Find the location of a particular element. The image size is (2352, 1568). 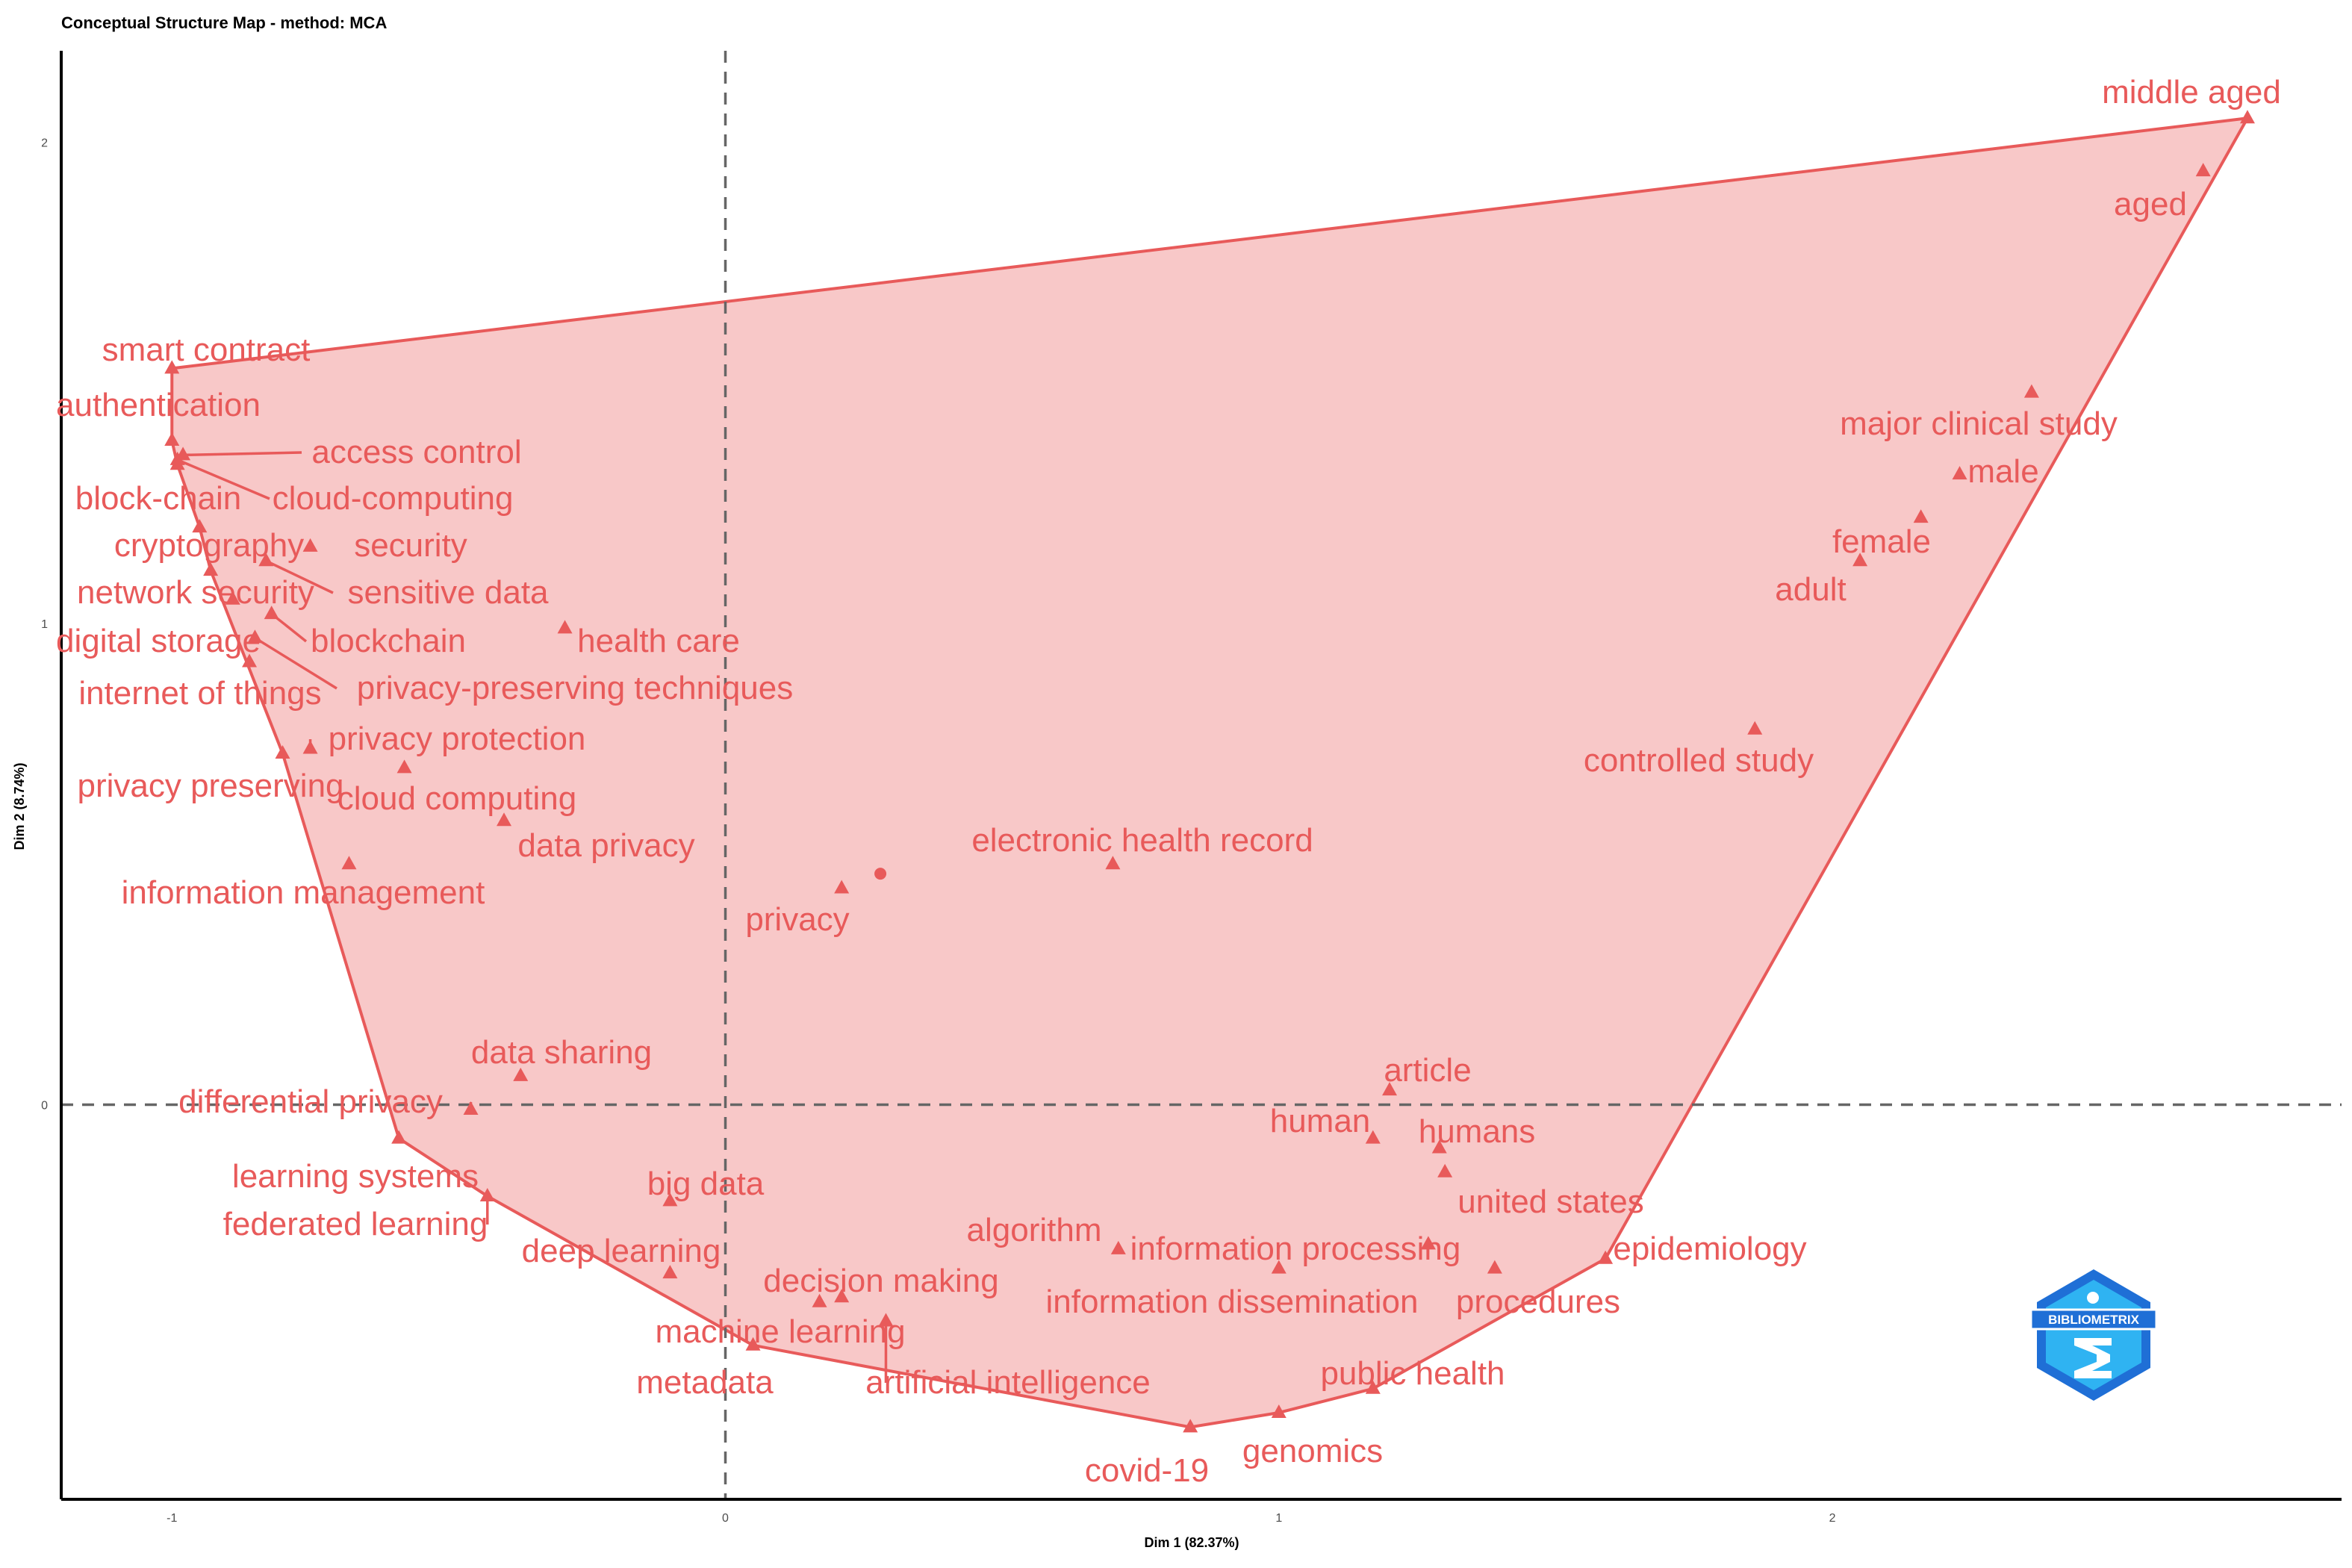

label-middle-aged: middle aged is located at coordinates (2191, 92).